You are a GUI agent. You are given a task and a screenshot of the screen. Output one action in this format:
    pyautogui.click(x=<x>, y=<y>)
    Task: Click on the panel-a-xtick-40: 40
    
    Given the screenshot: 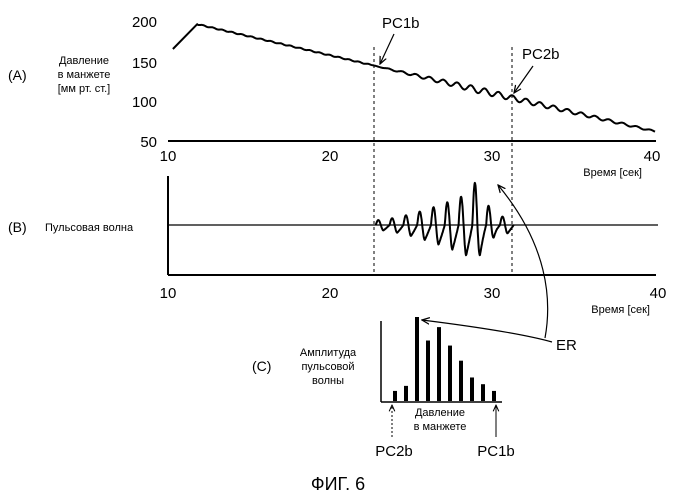 What is the action you would take?
    pyautogui.click(x=652, y=156)
    